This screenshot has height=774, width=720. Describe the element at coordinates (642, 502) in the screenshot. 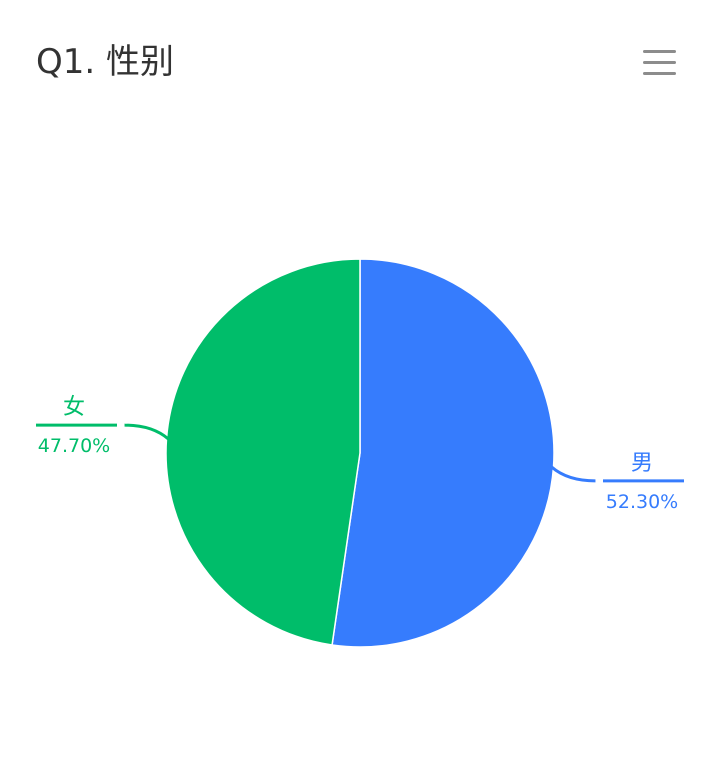

I see `slice-value-label: 52.30%` at that location.